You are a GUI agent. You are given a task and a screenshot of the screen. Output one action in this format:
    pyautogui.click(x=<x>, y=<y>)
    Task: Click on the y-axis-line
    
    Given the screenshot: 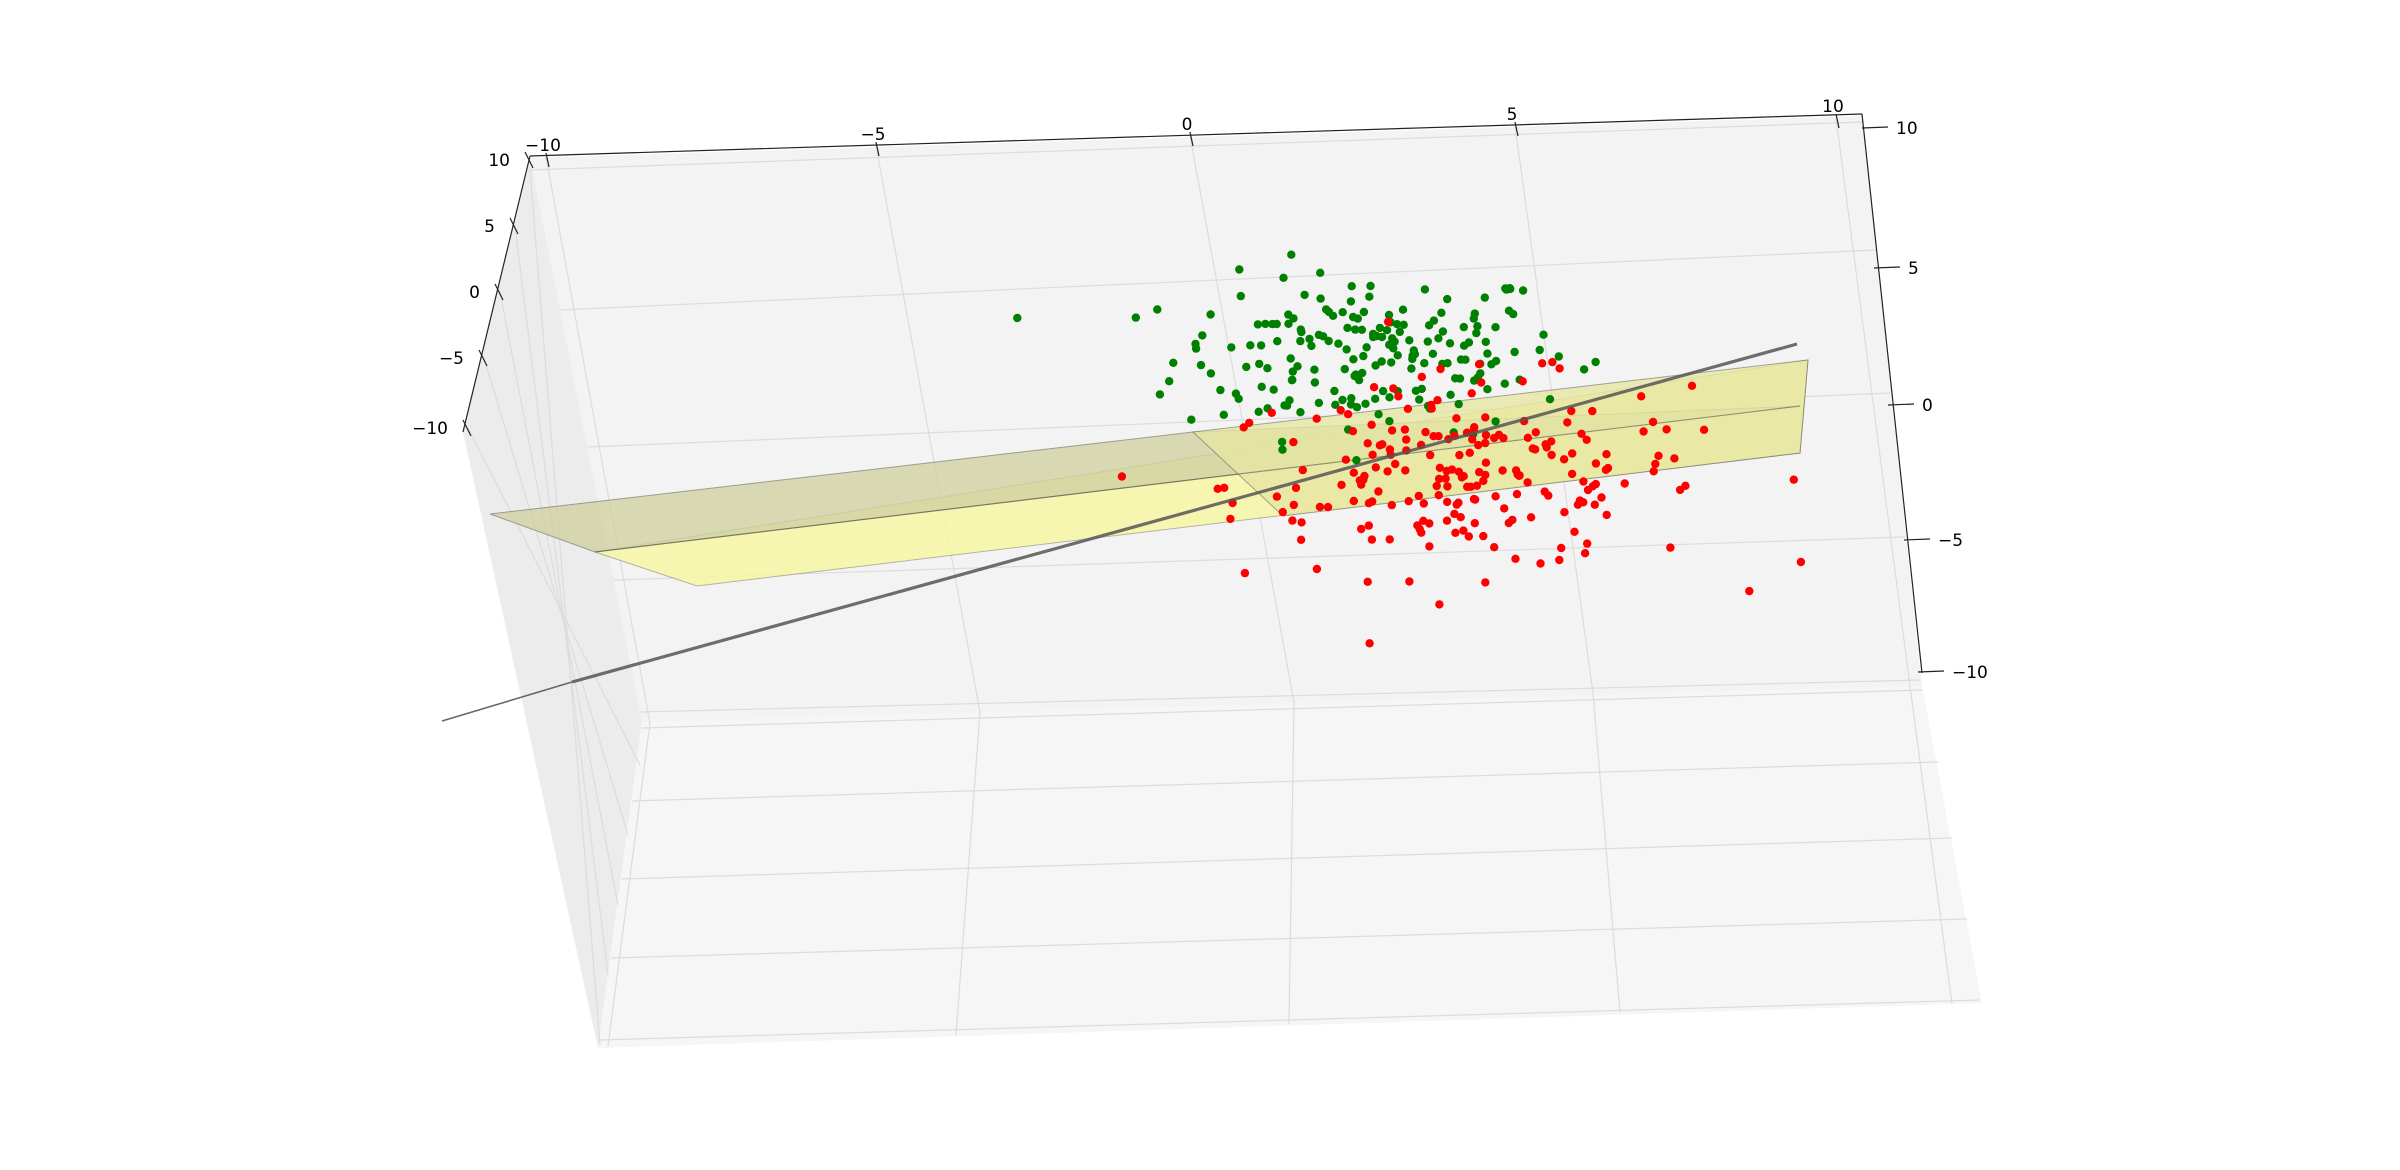 What is the action you would take?
    pyautogui.click(x=1892, y=393)
    